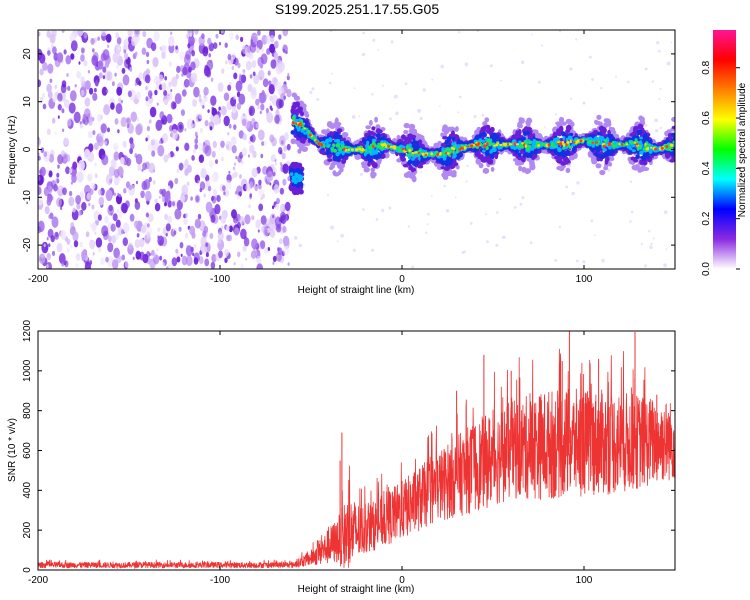 Image resolution: width=750 pixels, height=600 pixels. I want to click on secondary-feature-blob, so click(293, 165).